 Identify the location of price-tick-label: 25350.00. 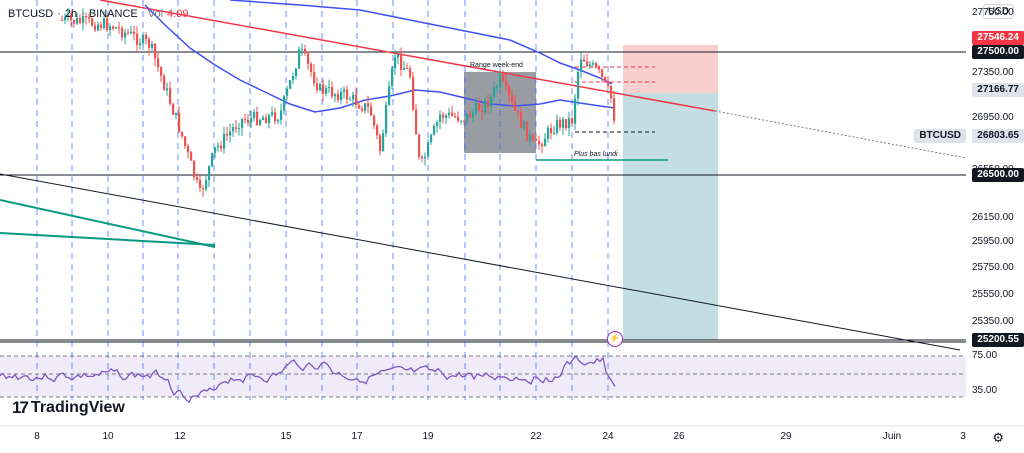
(993, 321).